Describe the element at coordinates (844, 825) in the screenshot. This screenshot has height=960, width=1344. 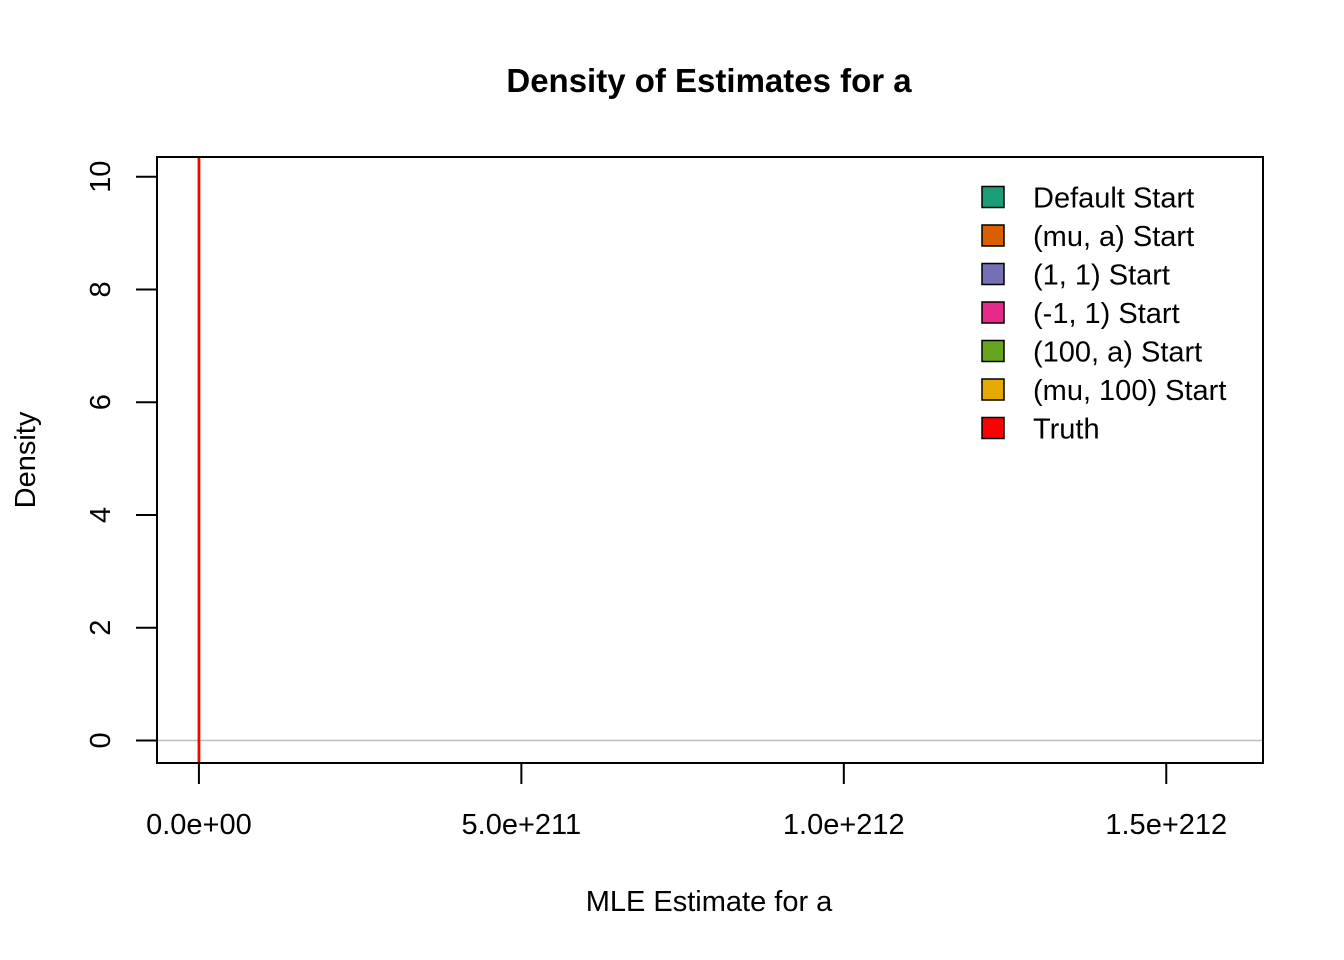
I see `x-tick-label: 1.0e+212` at that location.